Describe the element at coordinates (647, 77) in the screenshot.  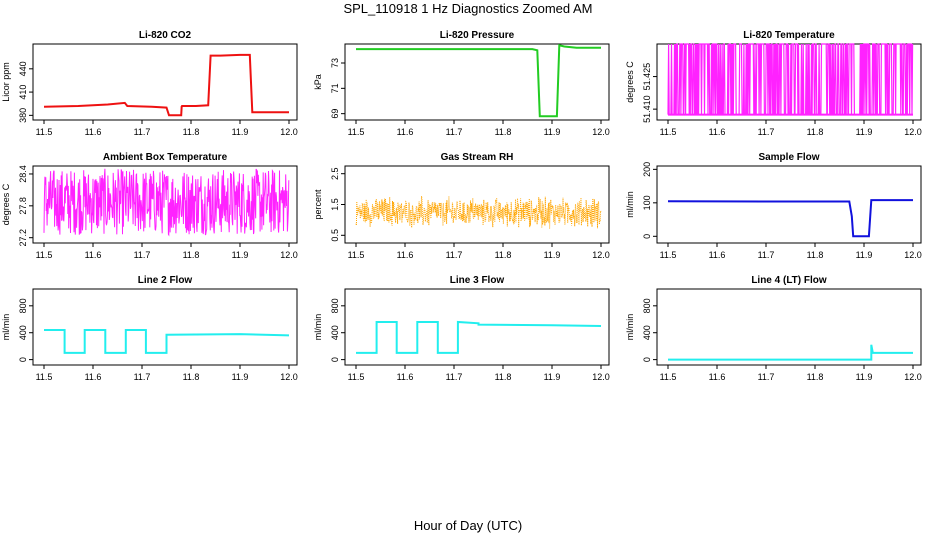
I see `y-tick-label: 51.425` at that location.